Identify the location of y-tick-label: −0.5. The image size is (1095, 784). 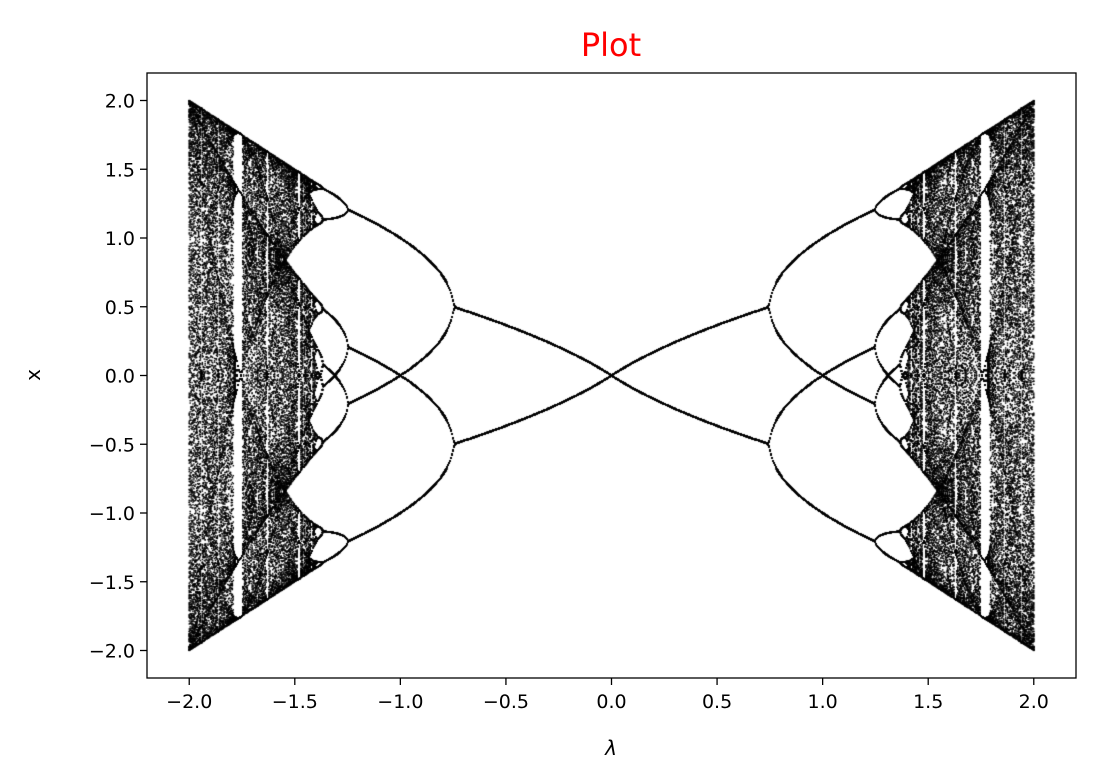
(112, 445).